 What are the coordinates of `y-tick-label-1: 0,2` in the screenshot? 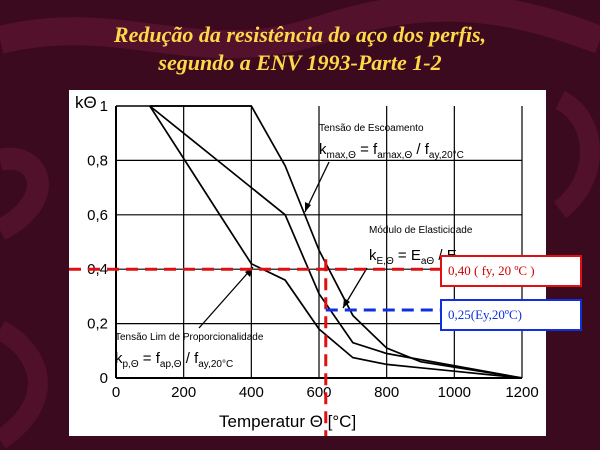 It's located at (97, 324).